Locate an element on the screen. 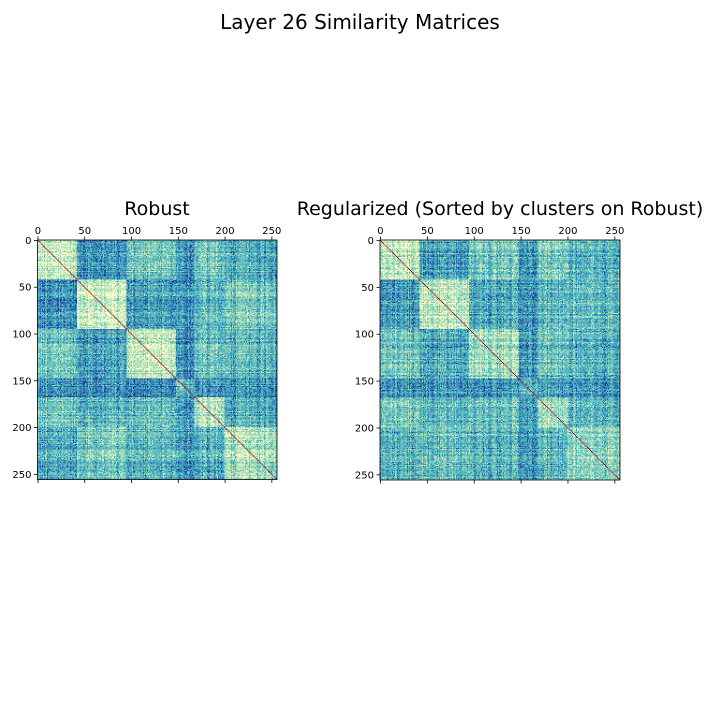  heatmap-title: Robust is located at coordinates (156, 209).